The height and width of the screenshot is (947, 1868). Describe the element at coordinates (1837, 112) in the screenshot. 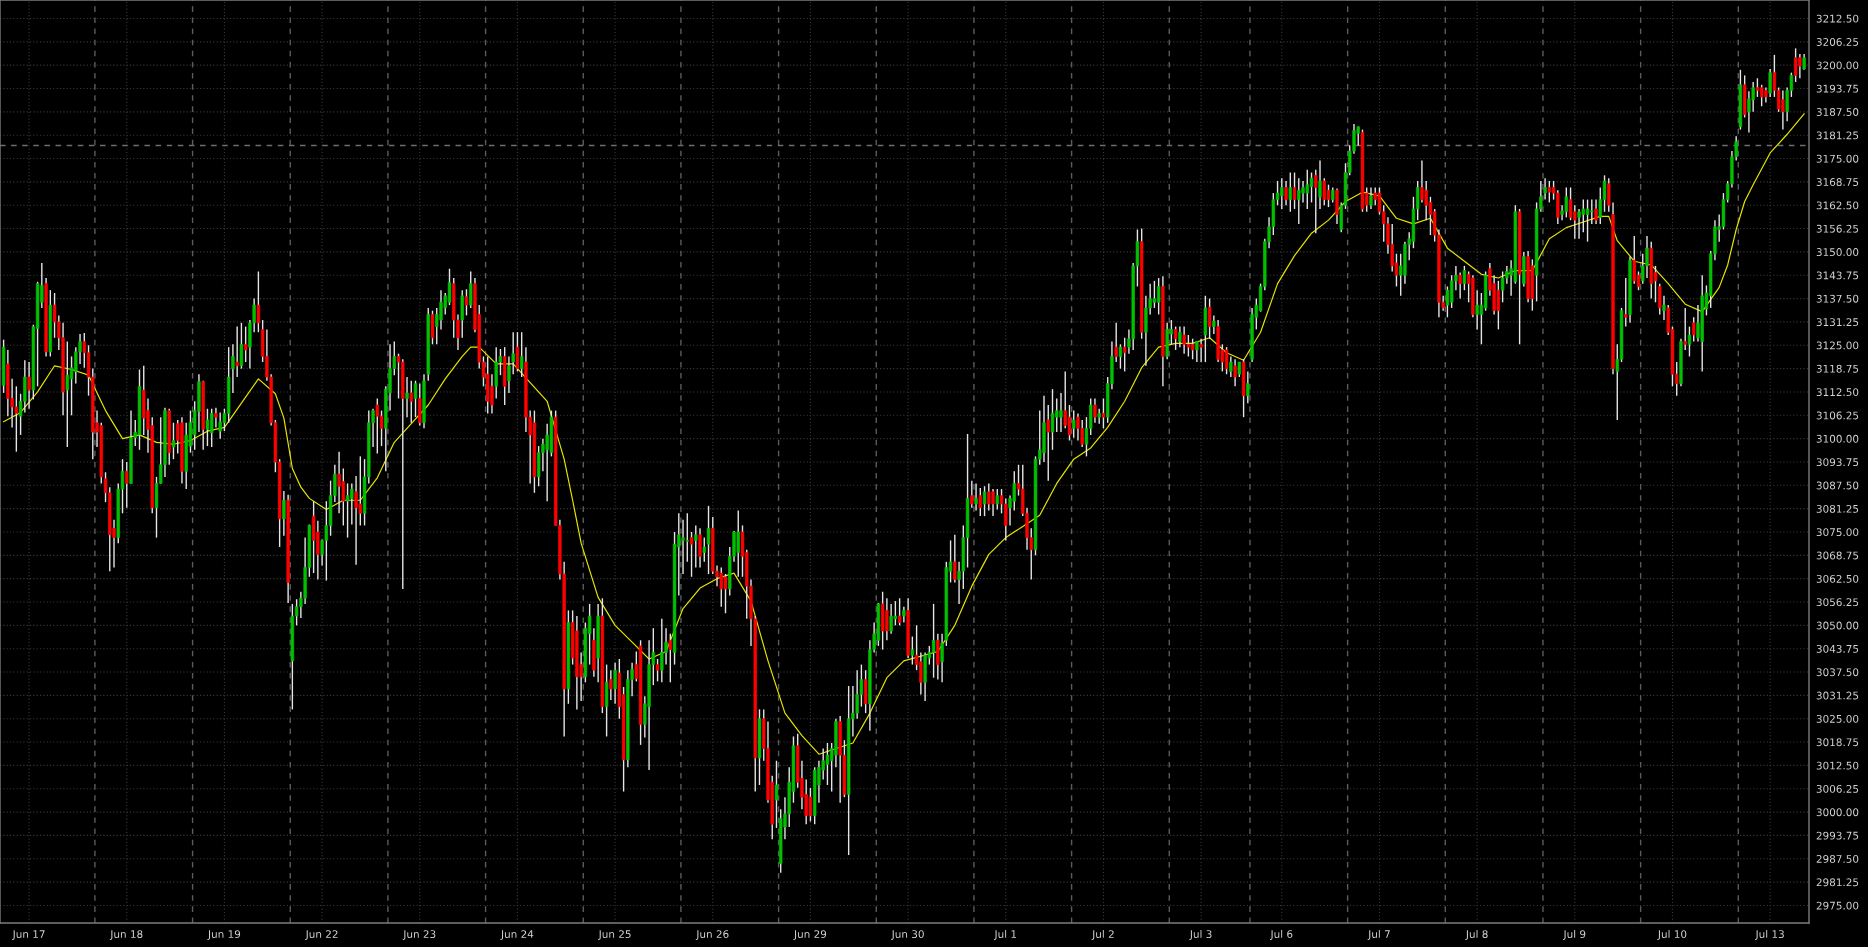

I see `y-tick-label: 3187.50` at that location.